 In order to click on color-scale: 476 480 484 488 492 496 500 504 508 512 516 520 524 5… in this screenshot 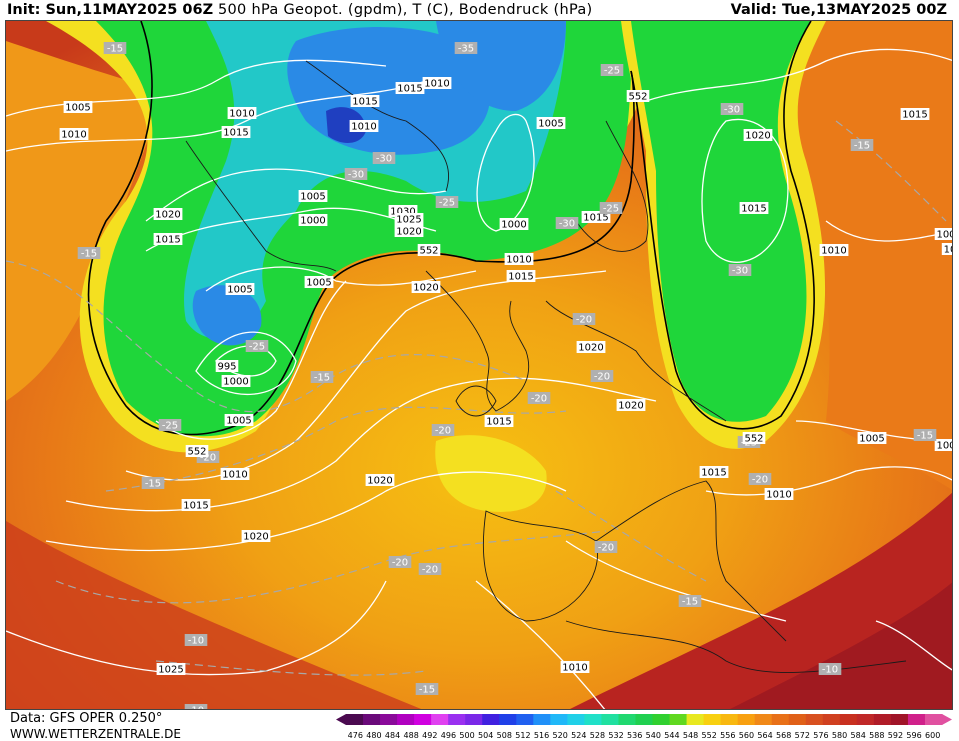, I will do `click(644, 727)`.